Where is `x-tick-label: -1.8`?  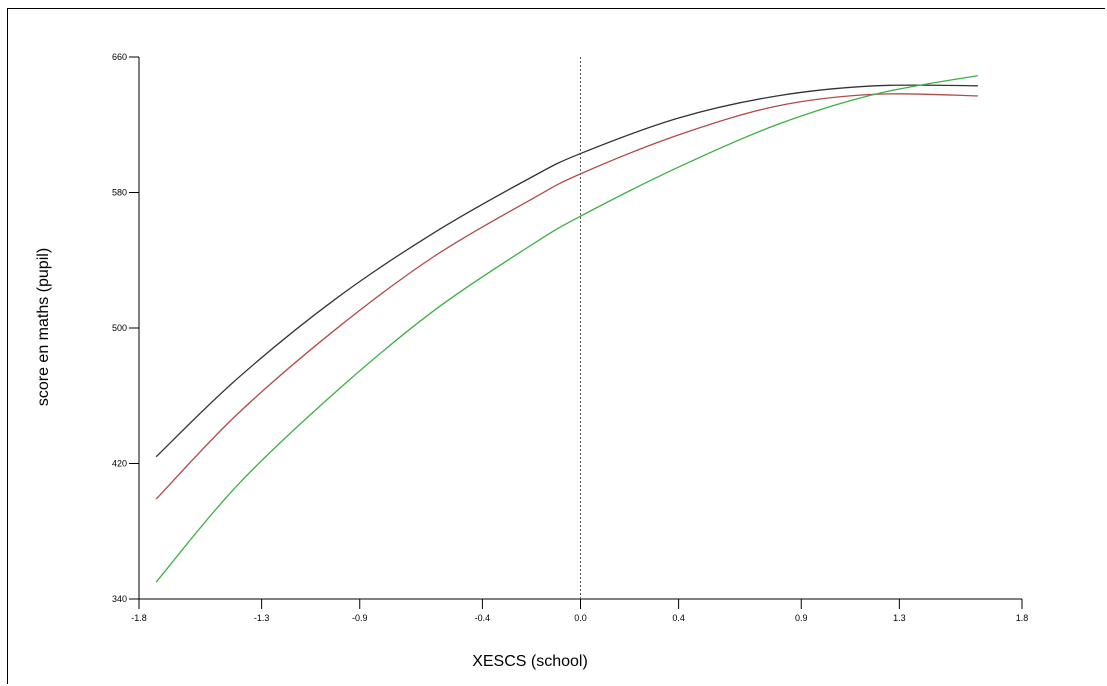
x-tick-label: -1.8 is located at coordinates (139, 618).